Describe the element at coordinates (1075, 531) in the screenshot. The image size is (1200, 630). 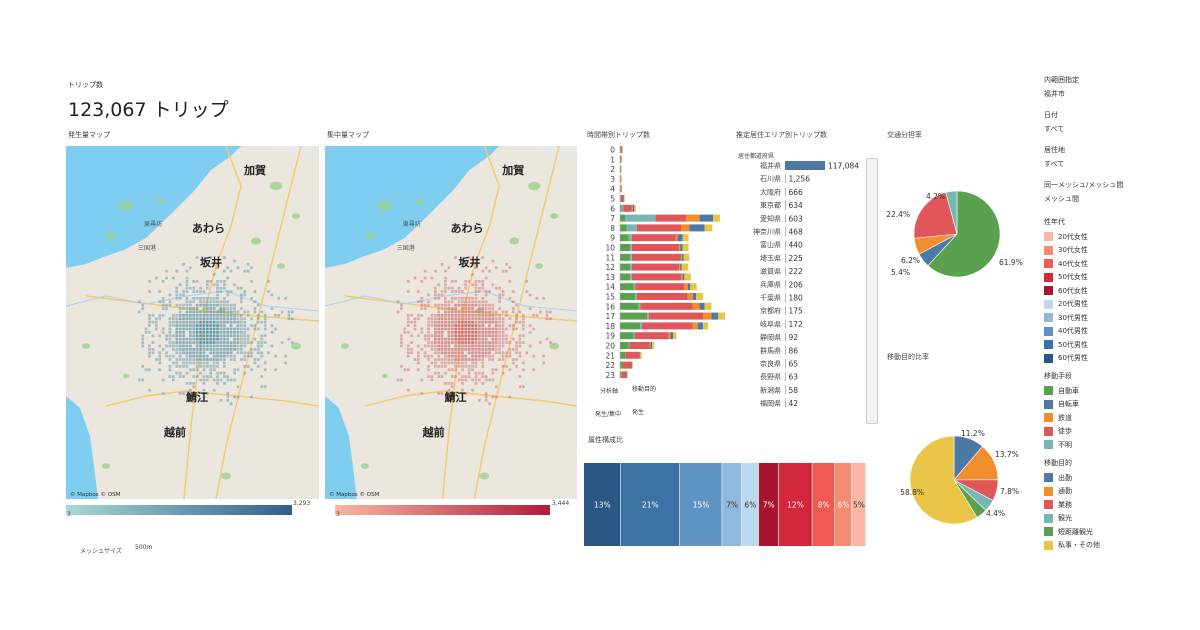
I see `purpose-legend-label: 短距離観光` at that location.